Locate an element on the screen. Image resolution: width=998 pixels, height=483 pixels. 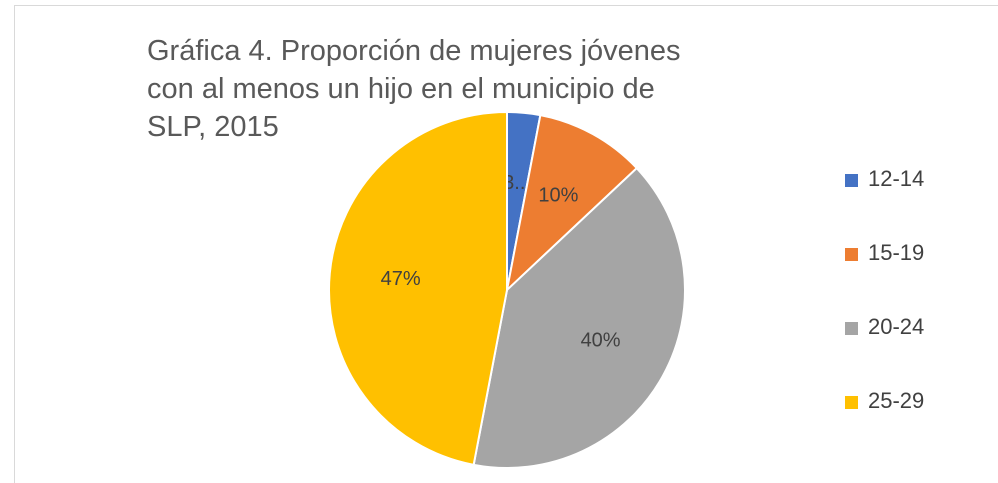
legend-label: 20-24 is located at coordinates (896, 326).